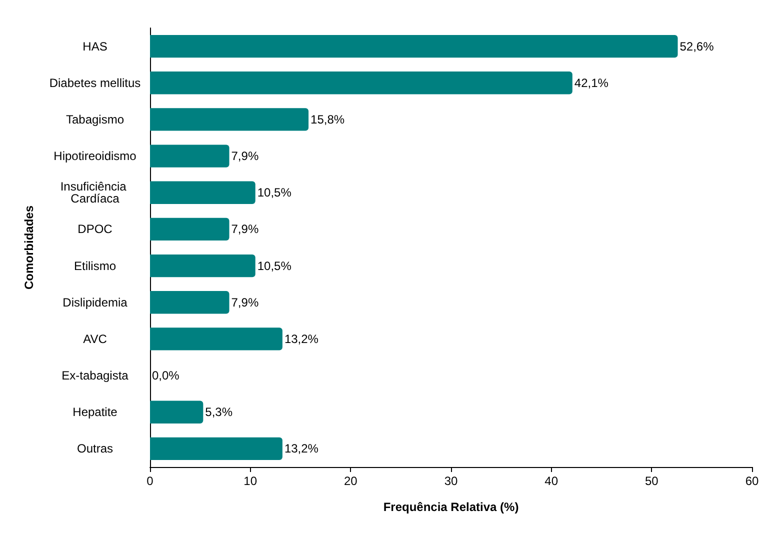 The width and height of the screenshot is (767, 547). Describe the element at coordinates (95, 302) in the screenshot. I see `y-tick-label: Dislipidemia` at that location.